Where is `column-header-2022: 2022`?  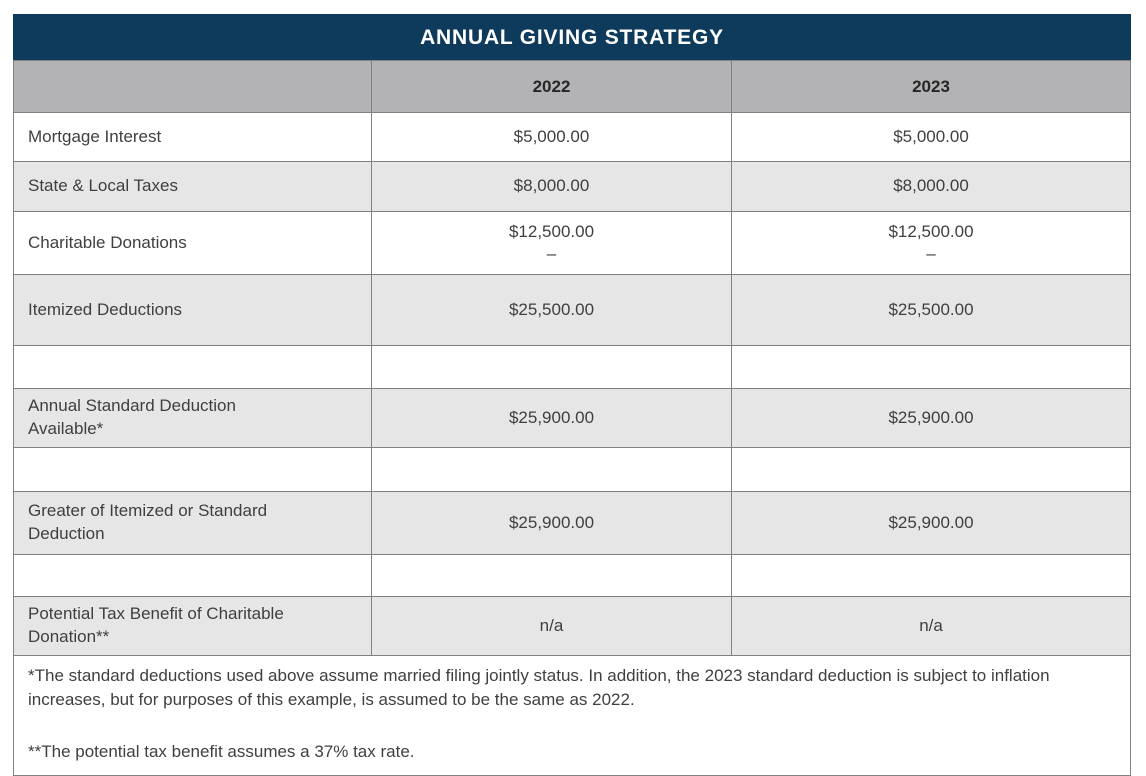
column-header-2022: 2022 is located at coordinates (551, 86).